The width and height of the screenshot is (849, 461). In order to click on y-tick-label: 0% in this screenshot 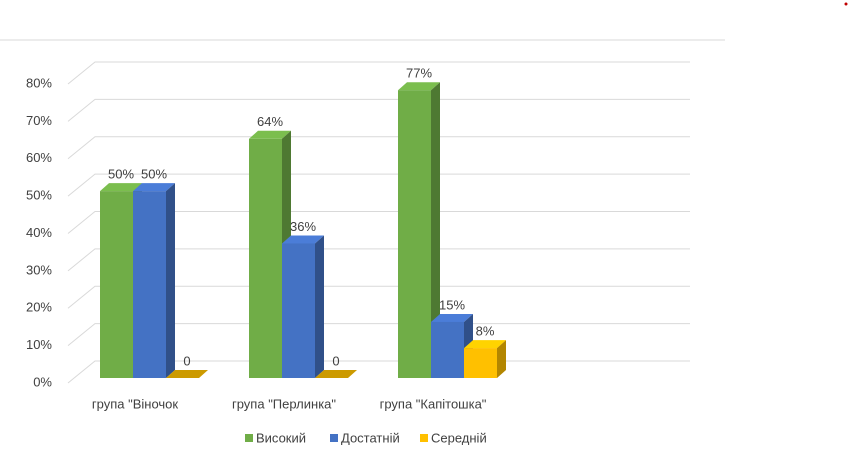, I will do `click(42, 381)`.